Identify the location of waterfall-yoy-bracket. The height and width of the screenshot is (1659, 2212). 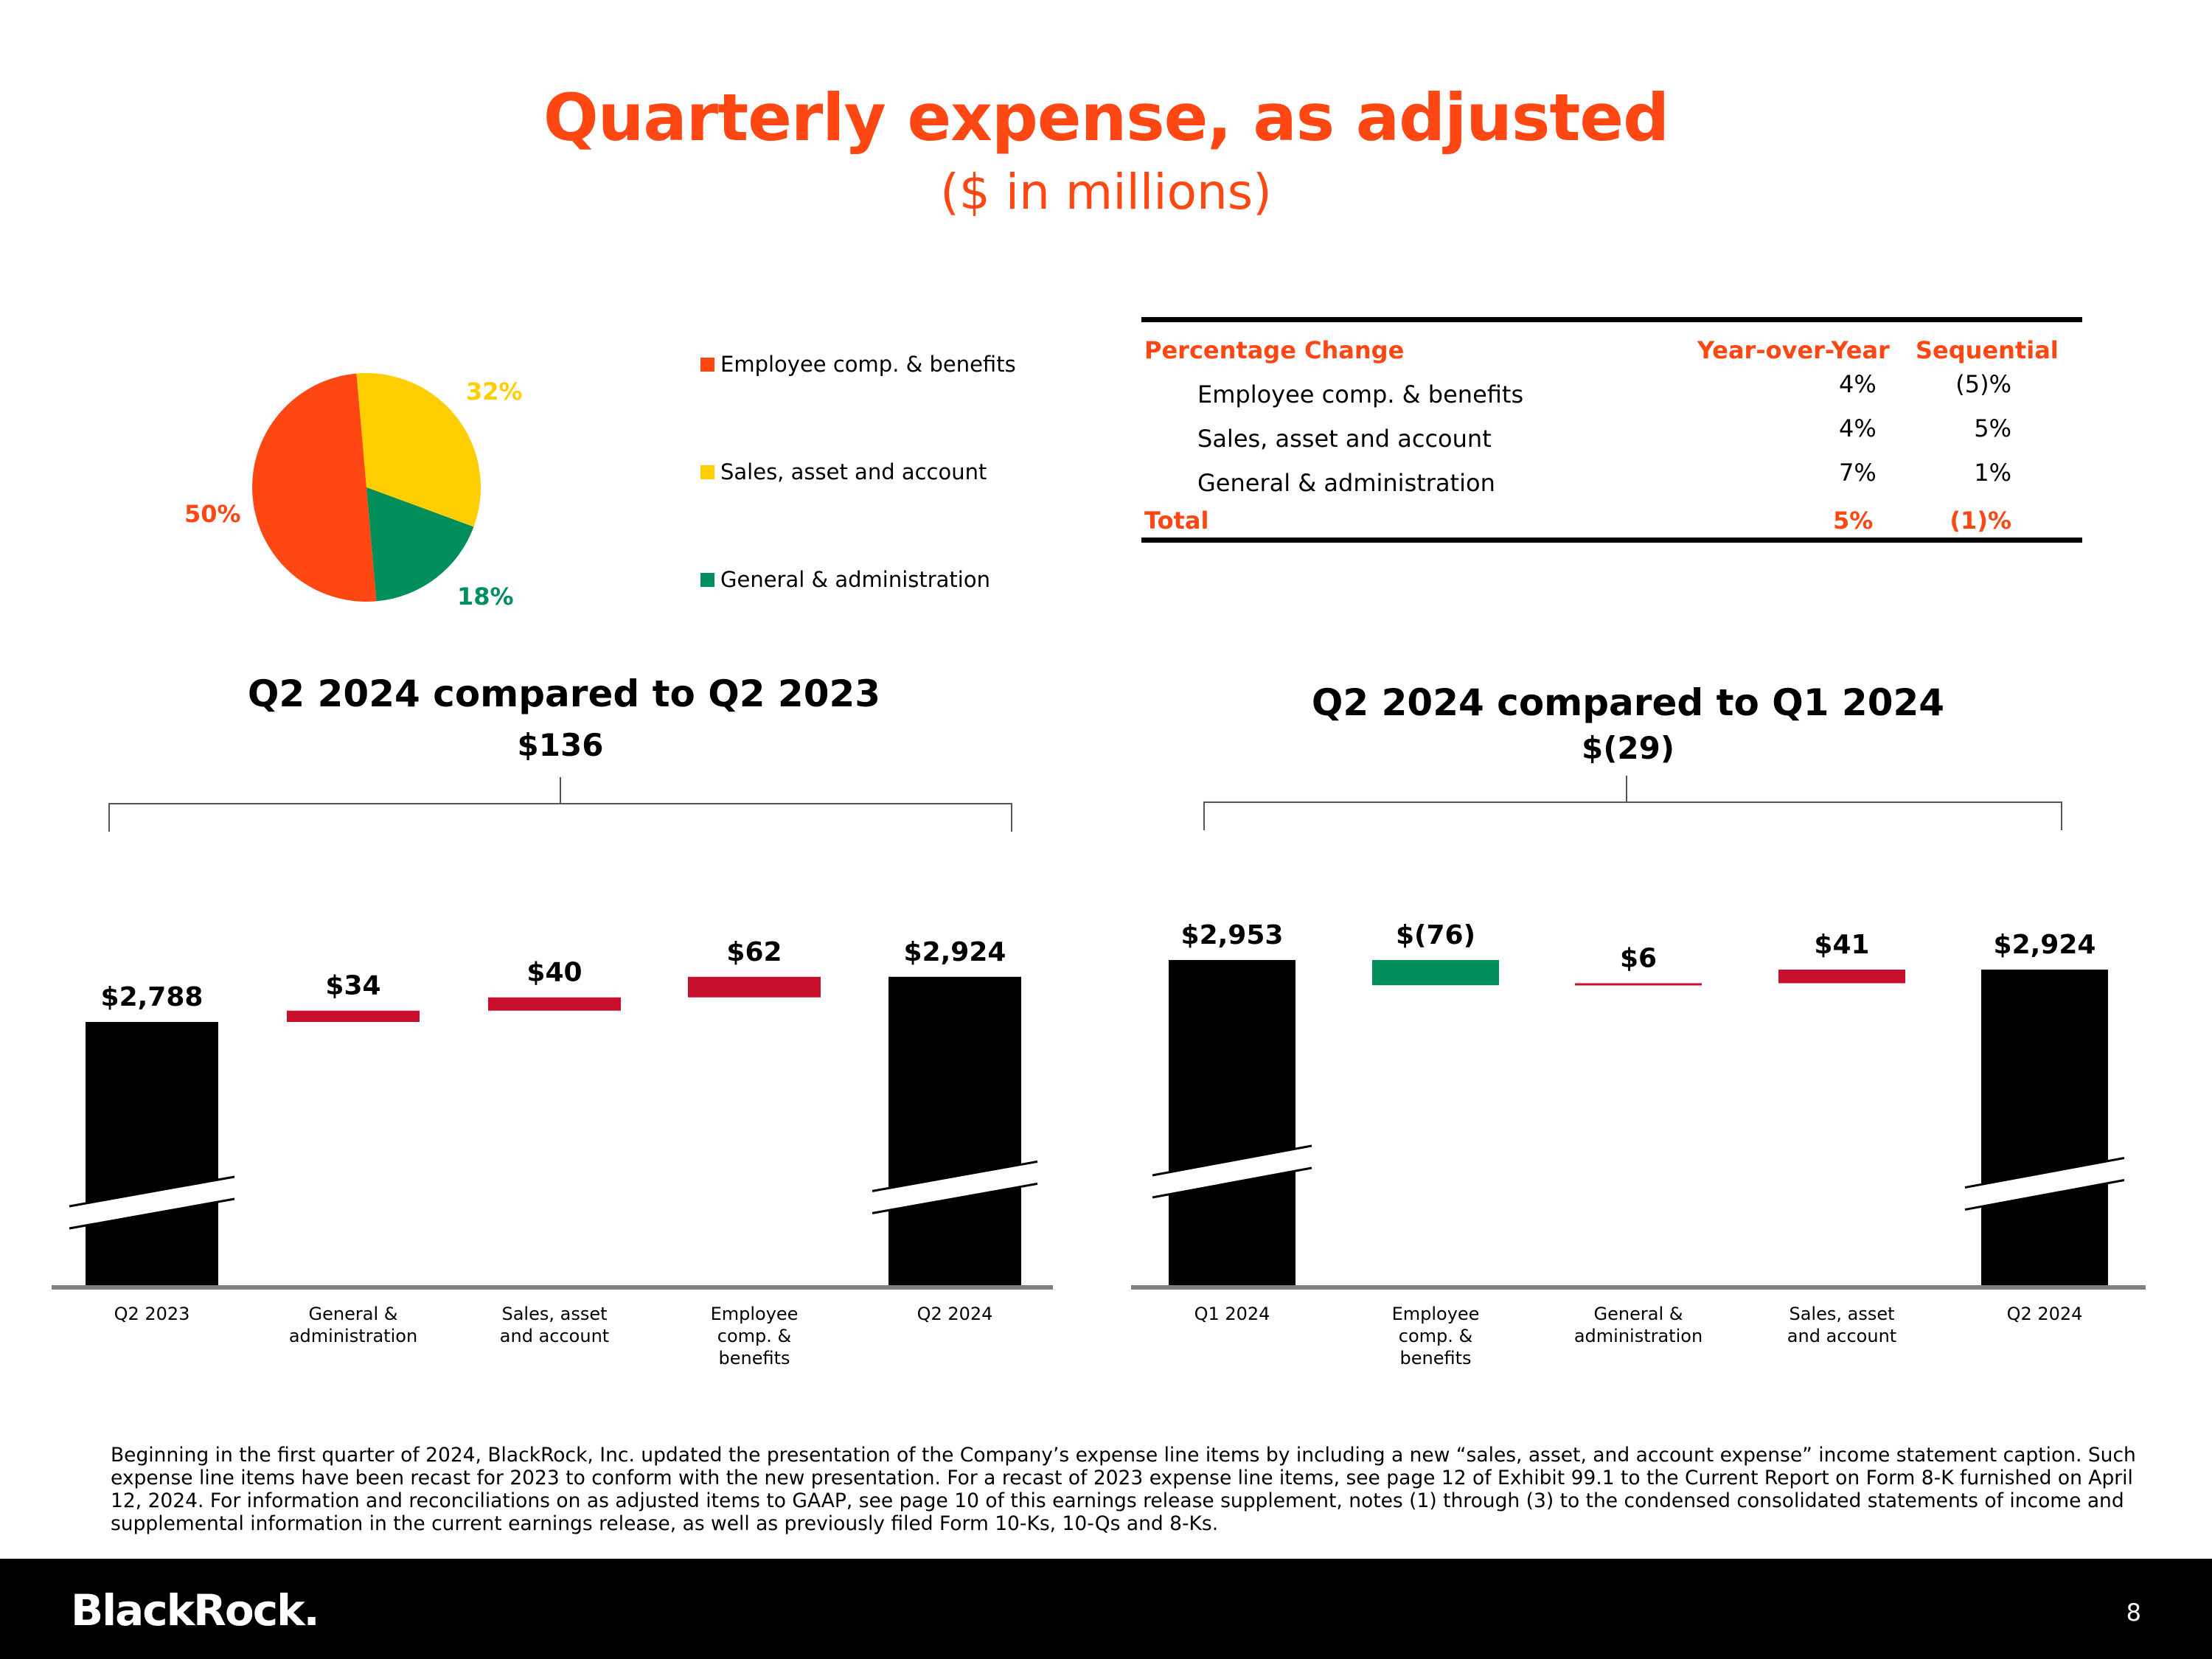
(560, 804).